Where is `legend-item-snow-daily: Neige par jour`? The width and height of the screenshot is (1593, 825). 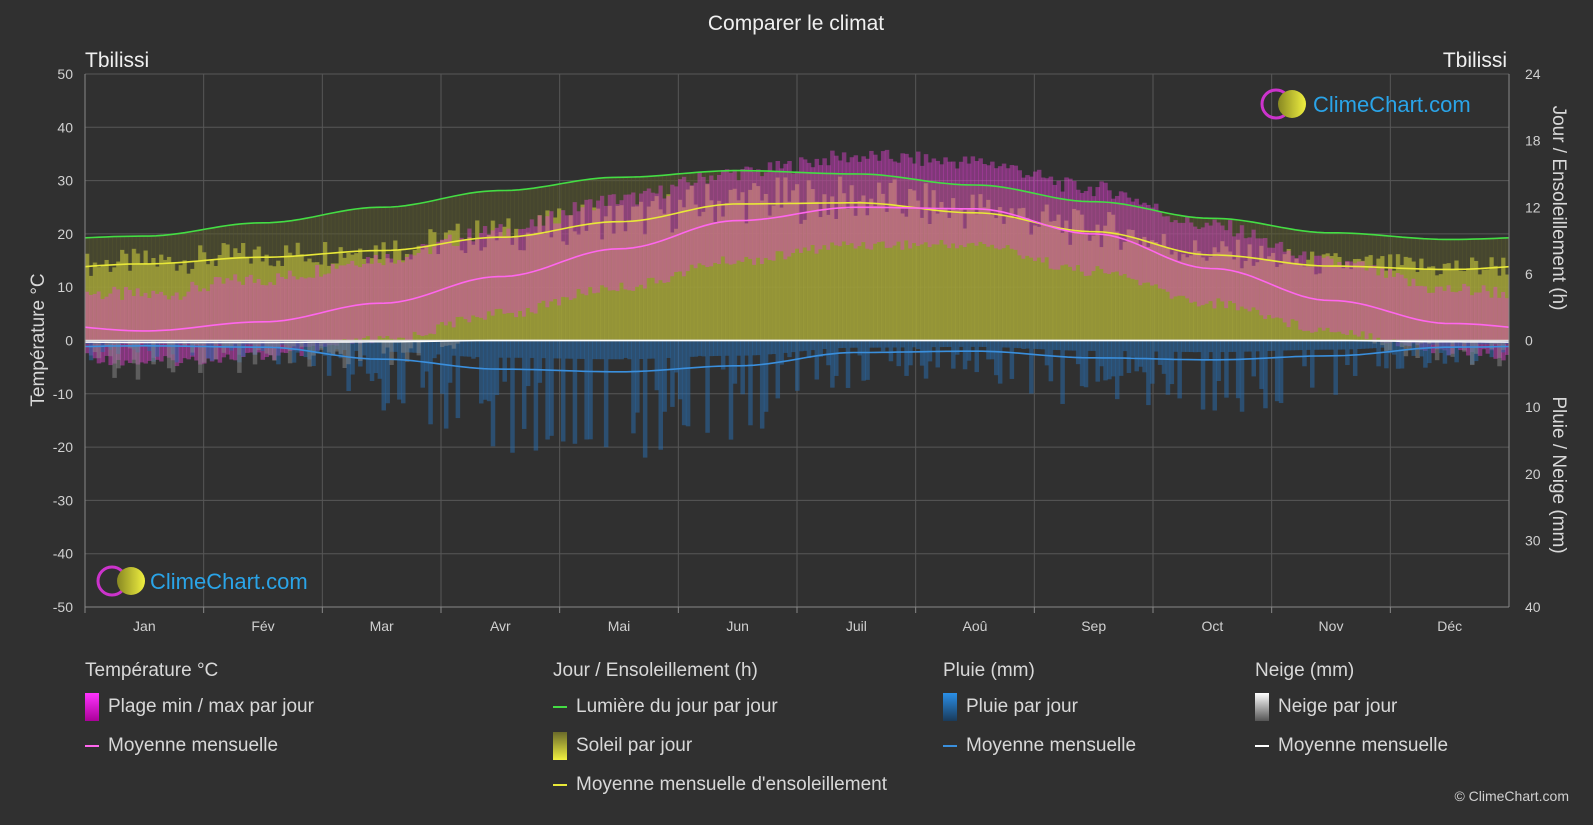
legend-item-snow-daily: Neige par jour is located at coordinates (1351, 707).